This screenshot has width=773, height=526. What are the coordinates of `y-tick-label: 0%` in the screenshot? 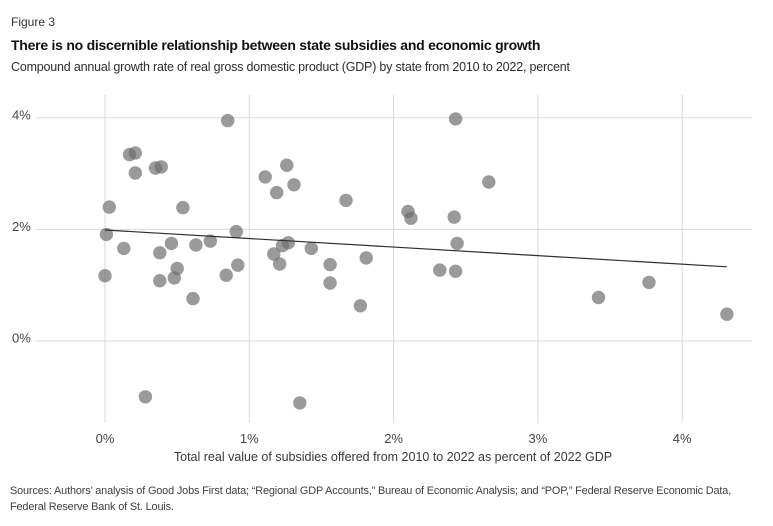 It's located at (21, 338).